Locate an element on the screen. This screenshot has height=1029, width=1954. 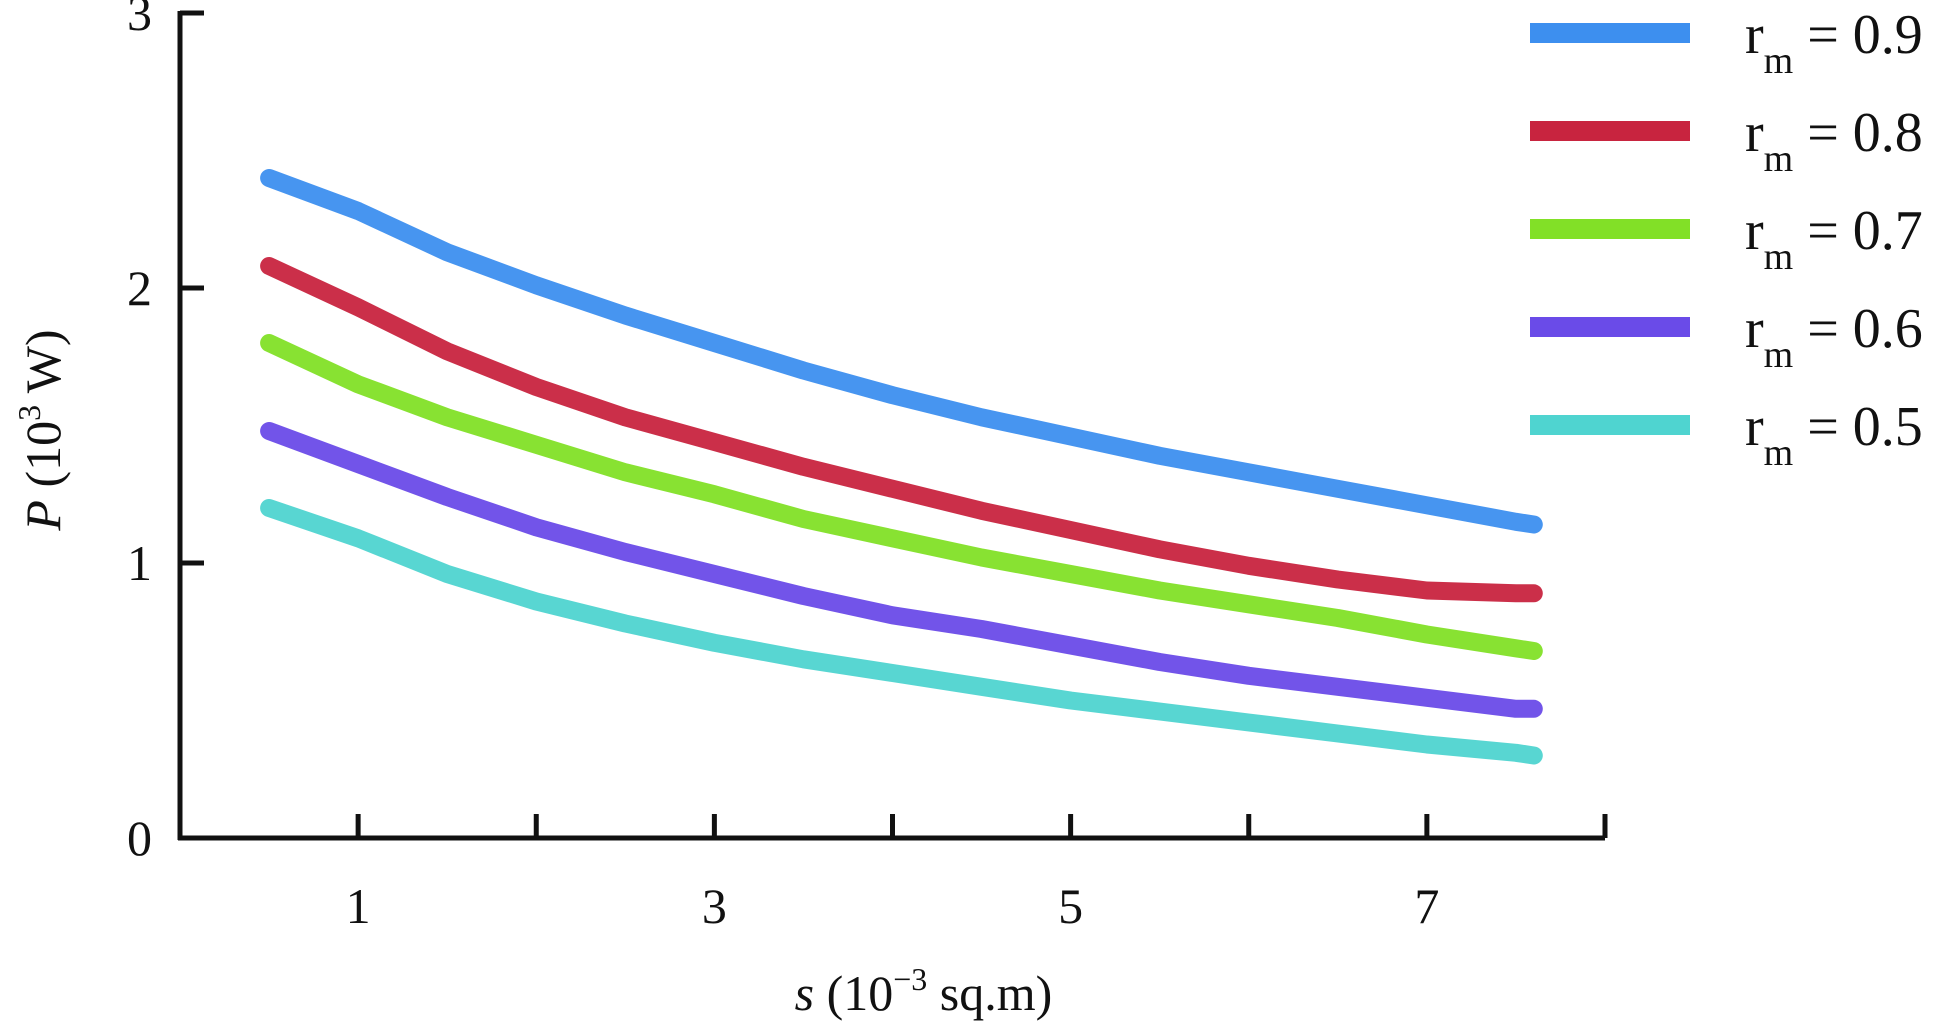
x-axis-label: s (10−3 sq.m) is located at coordinates (924, 991).